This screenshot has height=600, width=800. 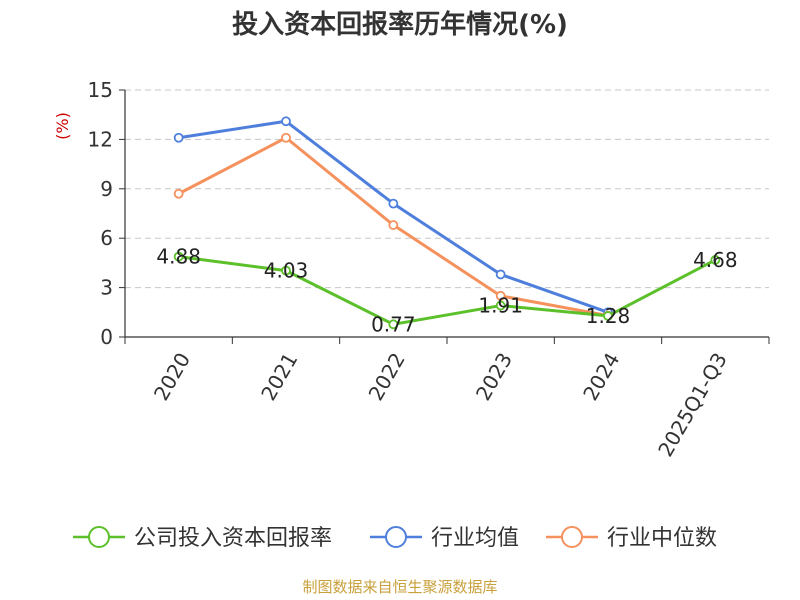 I want to click on legend-label: 行业均值, so click(x=475, y=538).